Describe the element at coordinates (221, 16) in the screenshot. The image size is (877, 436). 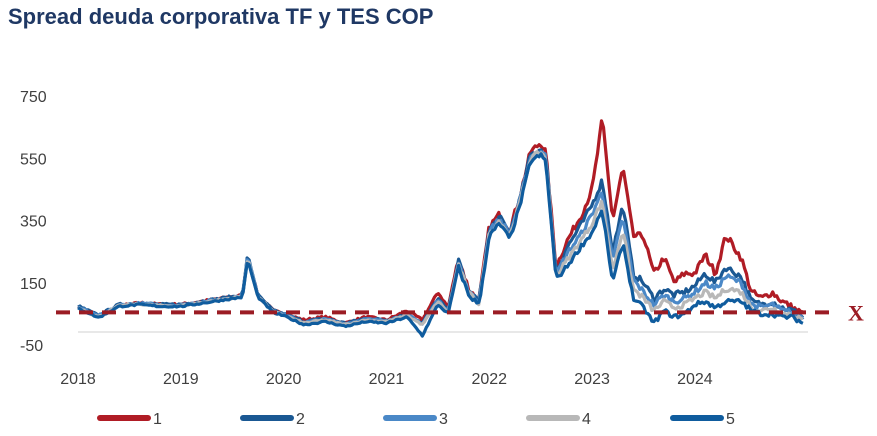
I see `chart-title: Spread deuda corporativa TF y TES COP` at that location.